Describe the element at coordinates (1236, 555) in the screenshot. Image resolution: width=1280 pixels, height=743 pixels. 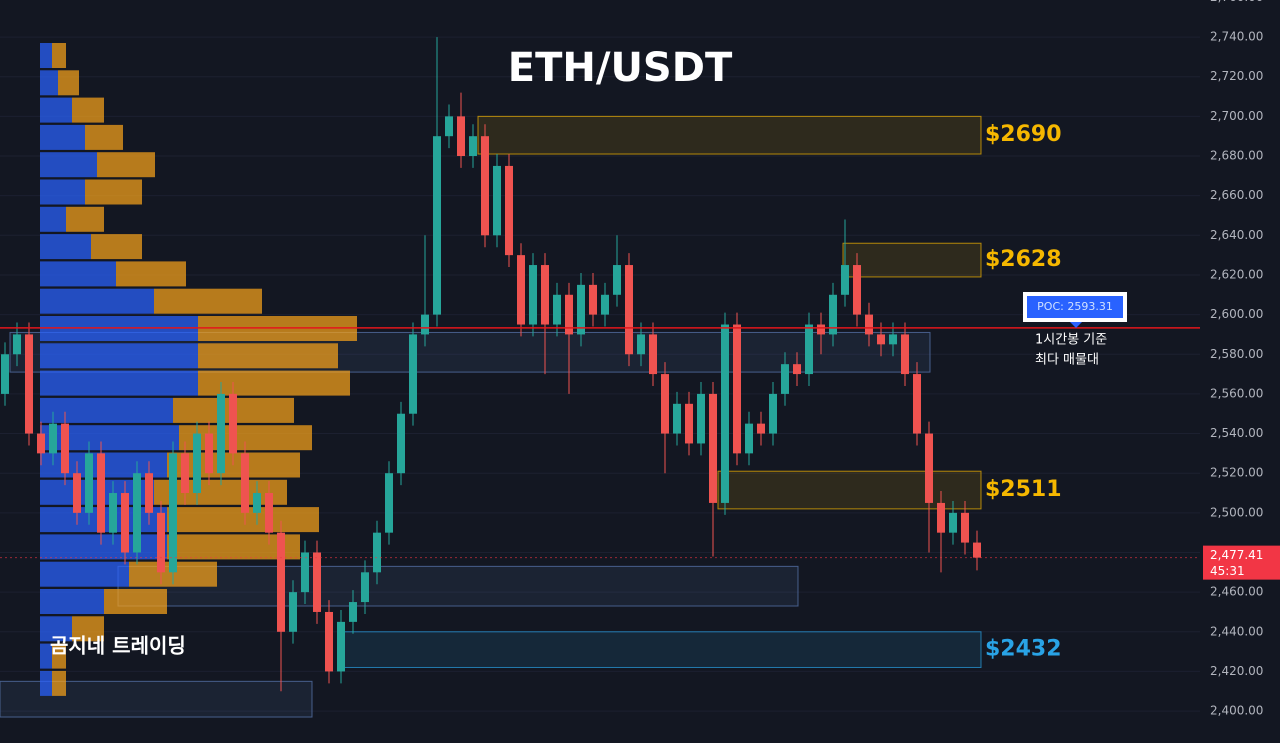
I see `last-price-label: 2,477.41` at that location.